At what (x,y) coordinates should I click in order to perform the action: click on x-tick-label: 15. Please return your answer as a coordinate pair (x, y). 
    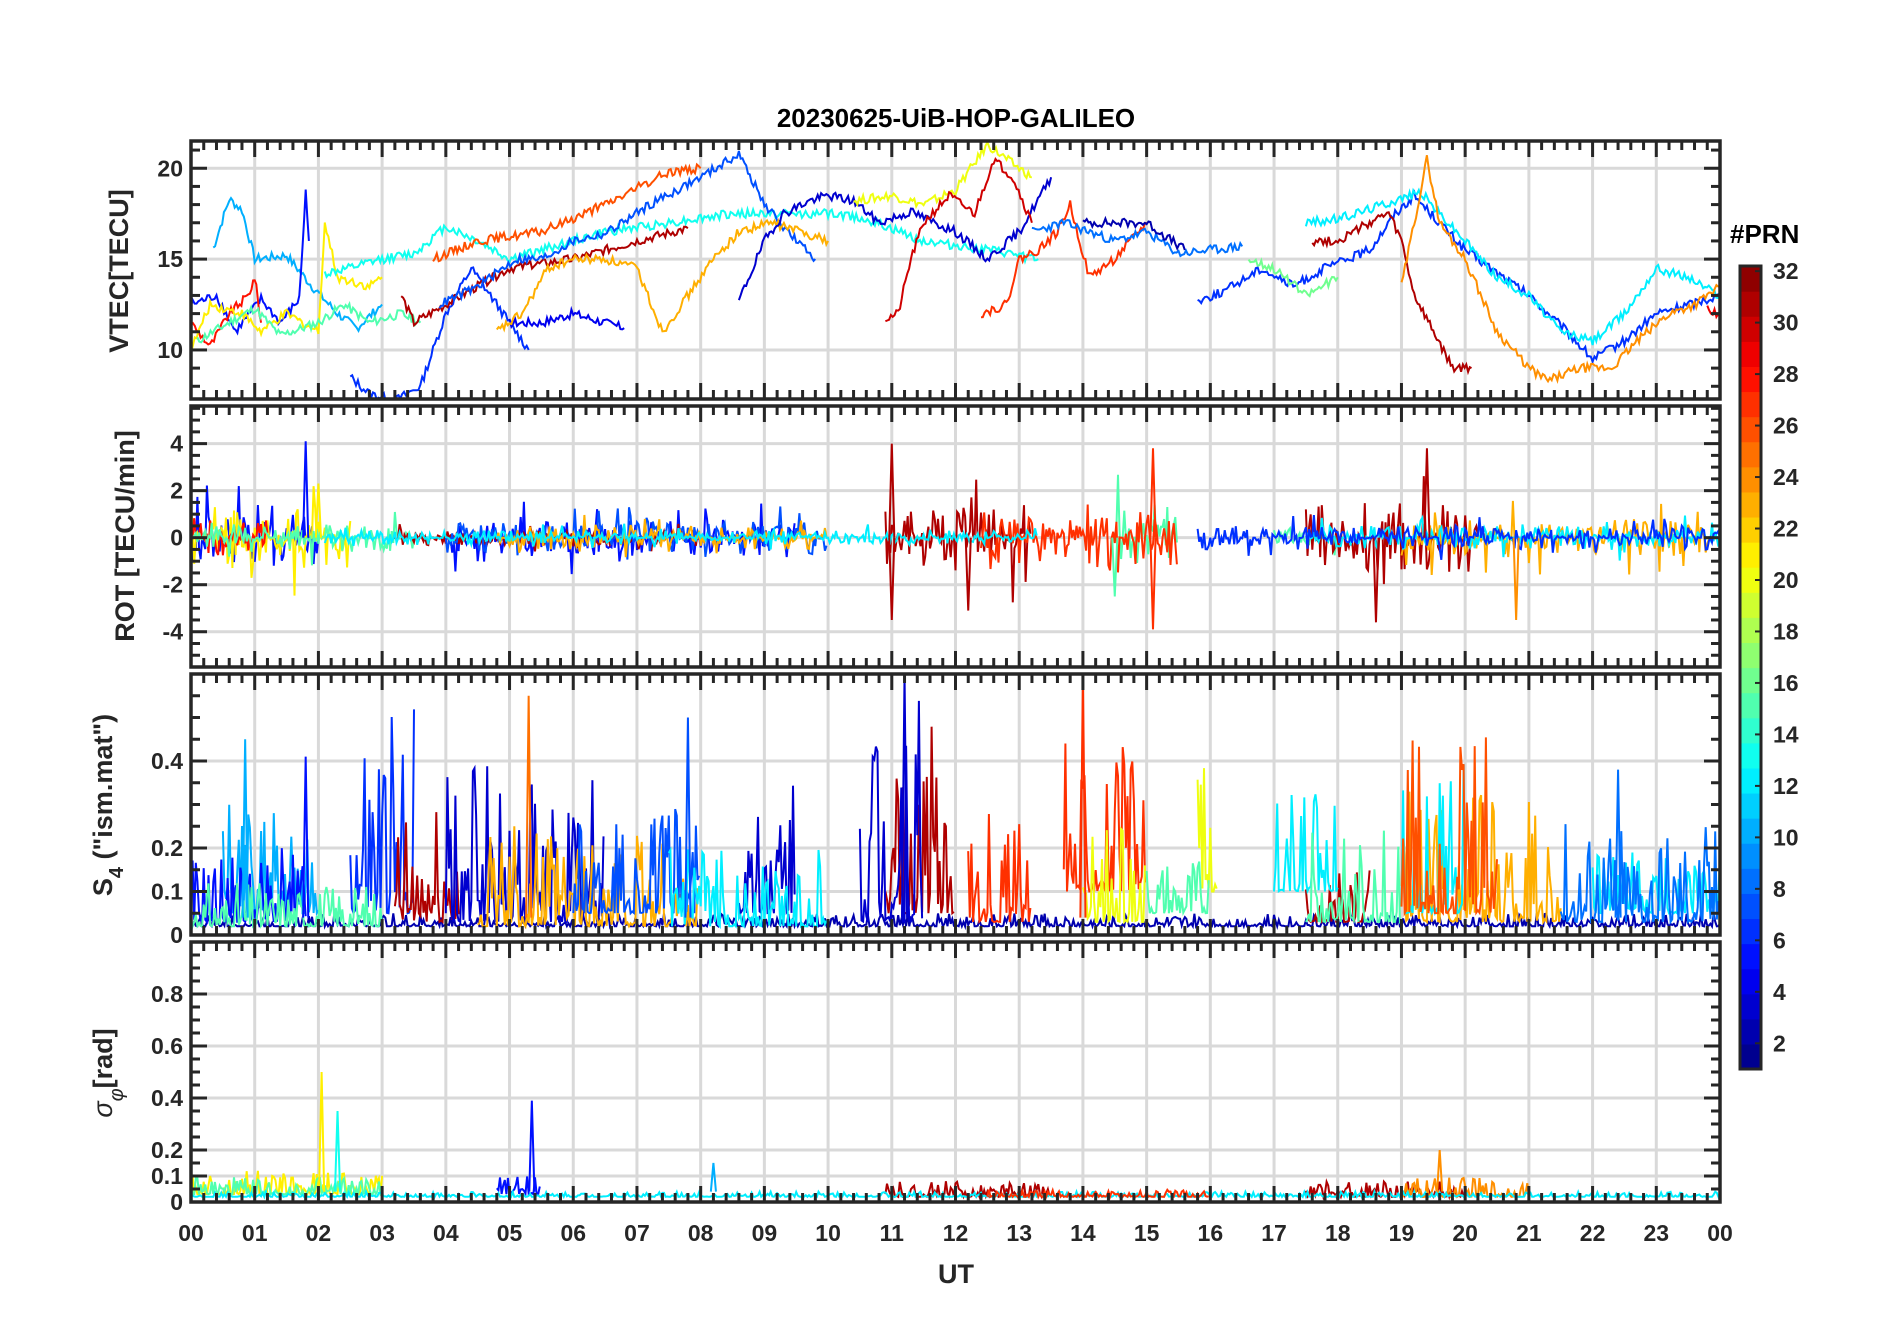
    Looking at the image, I should click on (1147, 1233).